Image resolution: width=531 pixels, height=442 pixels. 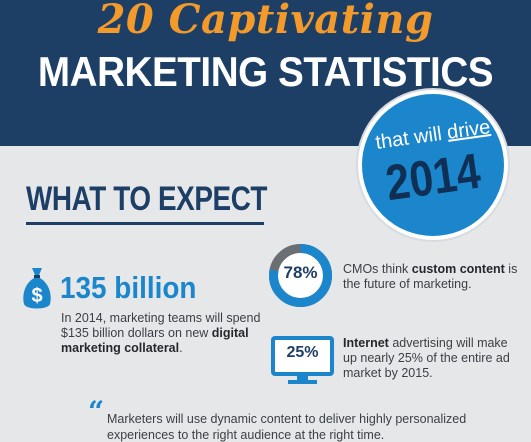 I want to click on section-heading: WHAT TO EXPECT, so click(x=147, y=199).